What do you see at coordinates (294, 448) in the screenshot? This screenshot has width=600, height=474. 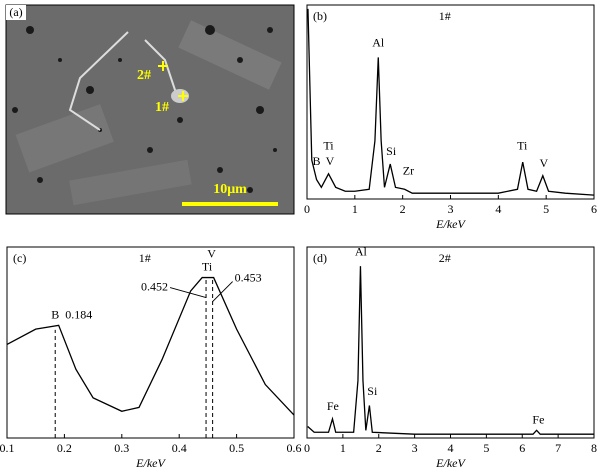 I see `x-tick-label: 0.6` at bounding box center [294, 448].